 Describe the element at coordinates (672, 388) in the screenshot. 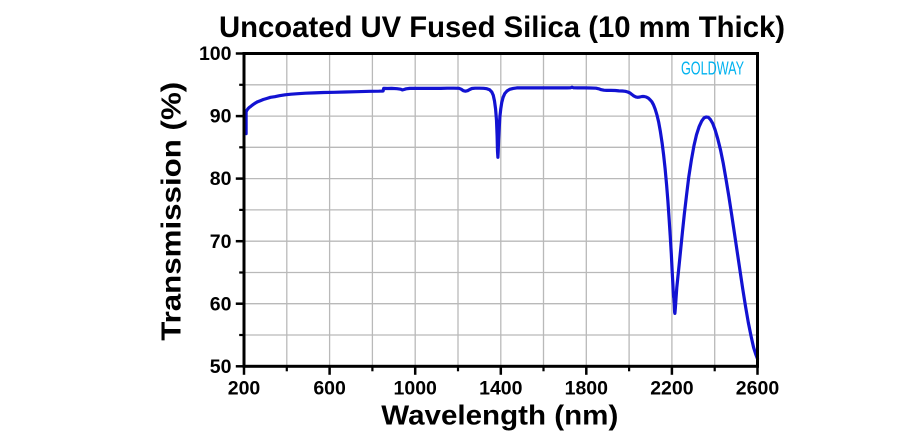

I see `svg-text: 2200` at that location.